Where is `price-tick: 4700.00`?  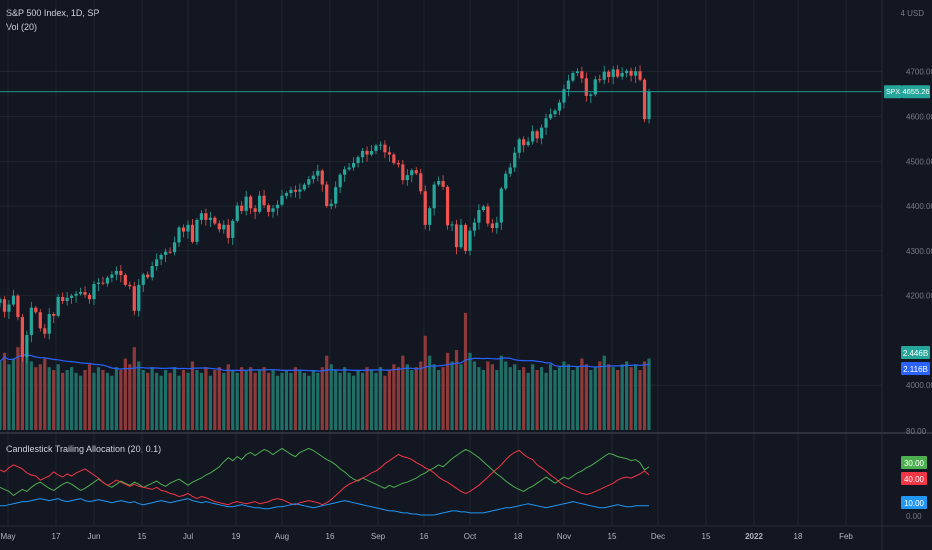
price-tick: 4700.00 is located at coordinates (919, 72).